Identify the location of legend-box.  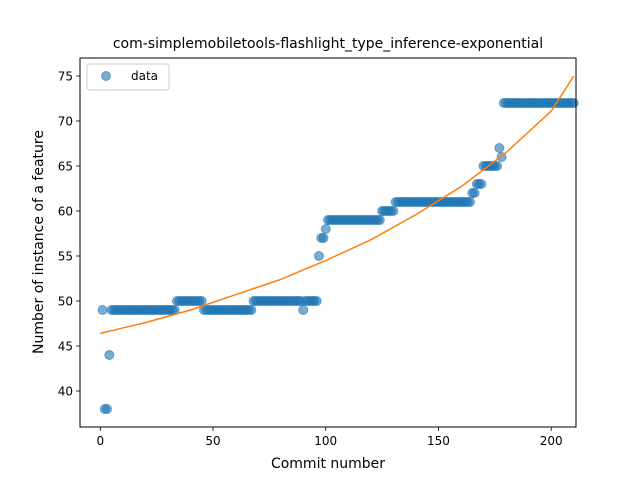
(128, 77).